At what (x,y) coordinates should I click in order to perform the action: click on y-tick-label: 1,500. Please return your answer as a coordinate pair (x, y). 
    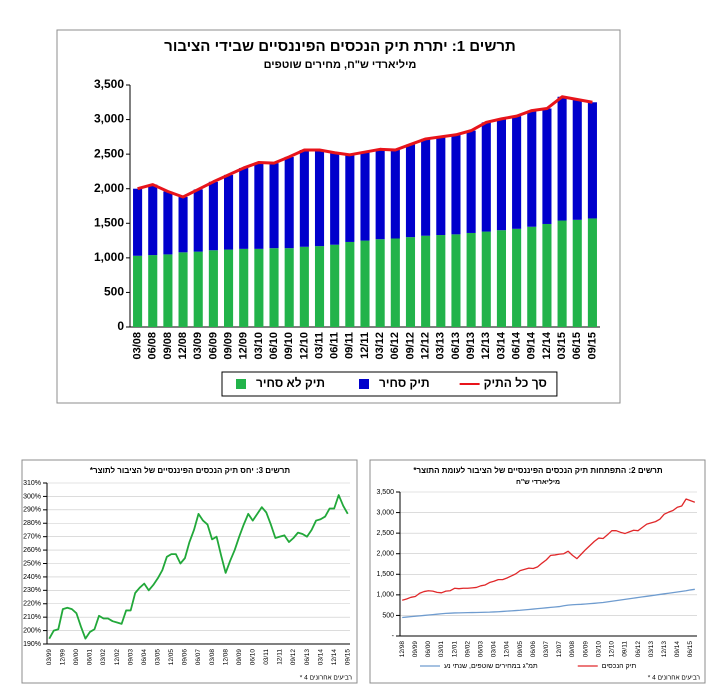
    Looking at the image, I should click on (385, 574).